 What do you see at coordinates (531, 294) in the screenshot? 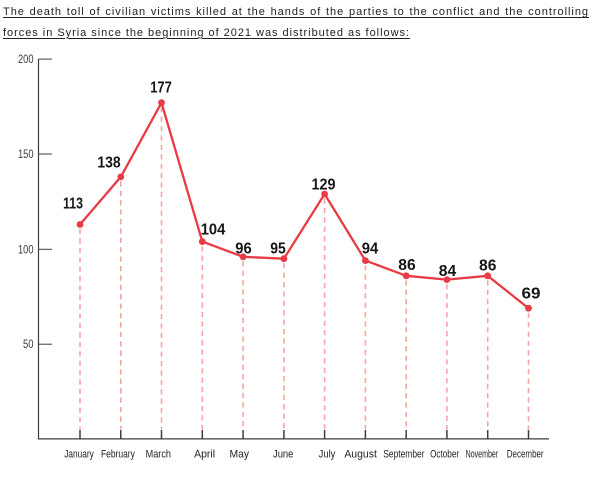
I see `svg-text: 69` at bounding box center [531, 294].